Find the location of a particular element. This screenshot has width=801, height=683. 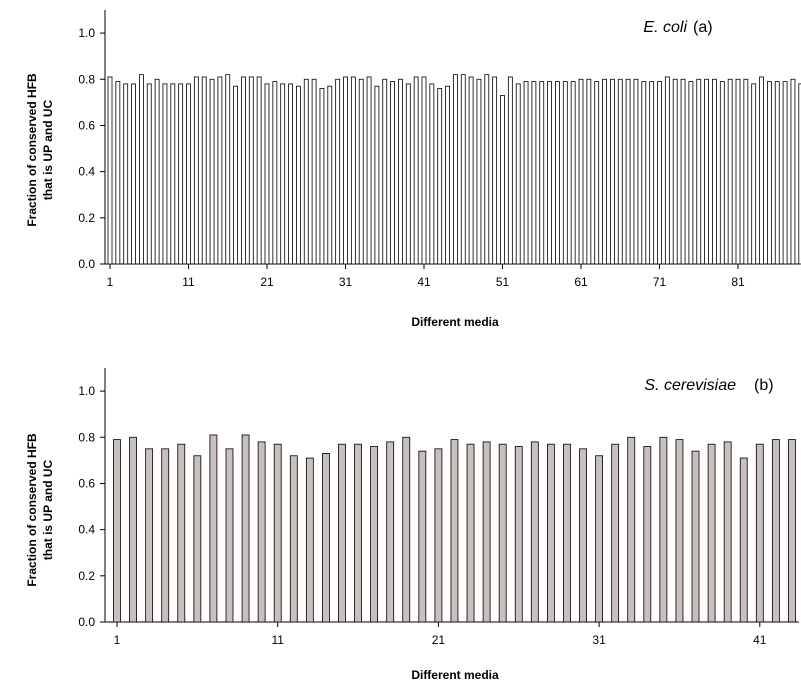

x-ticks: 1 11 21 31 41 is located at coordinates (440, 634).